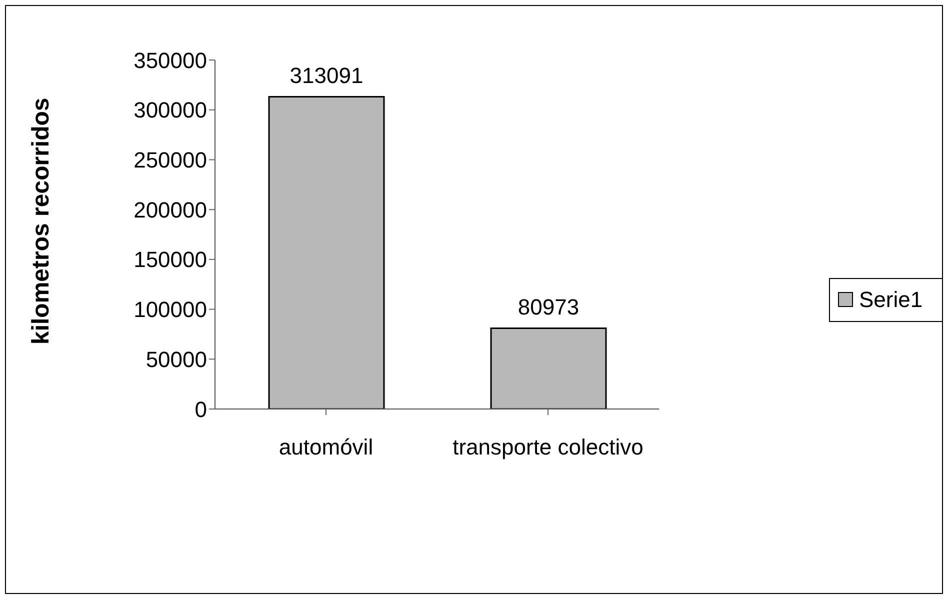  I want to click on data-label: 313091, so click(327, 75).